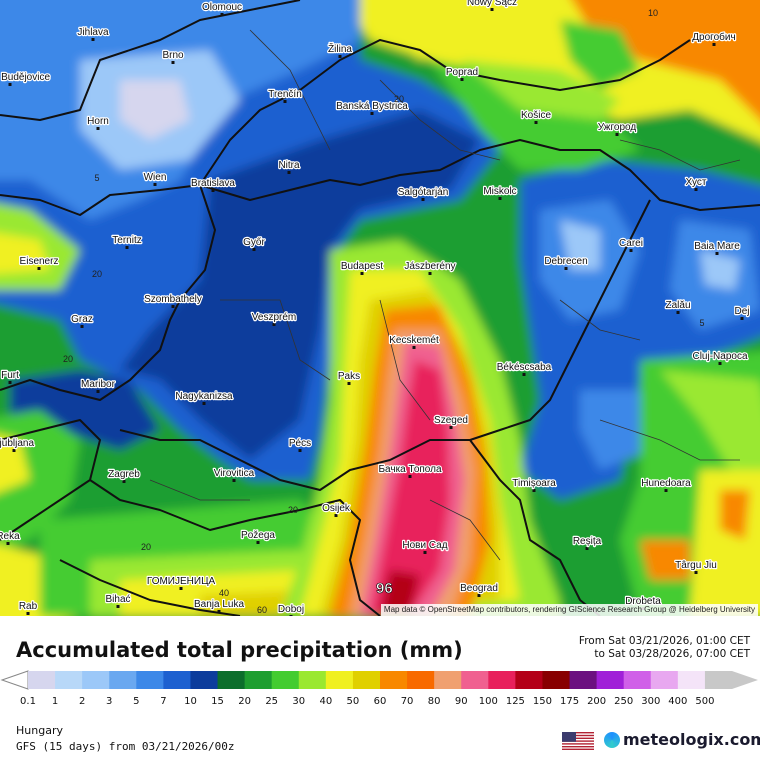 The image size is (760, 760). What do you see at coordinates (578, 741) in the screenshot?
I see `us-flag-icon` at bounding box center [578, 741].